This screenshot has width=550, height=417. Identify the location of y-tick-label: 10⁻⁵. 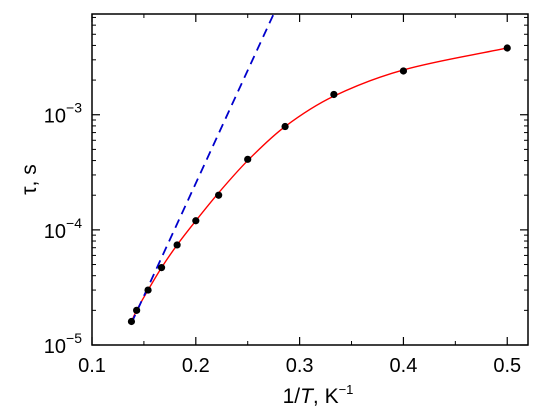
(63, 344).